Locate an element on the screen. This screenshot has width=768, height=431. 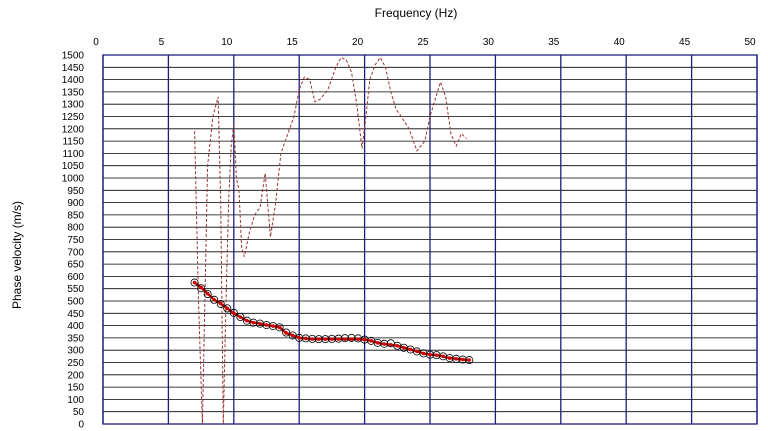
y-tick-label: 1050 is located at coordinates (73, 166).